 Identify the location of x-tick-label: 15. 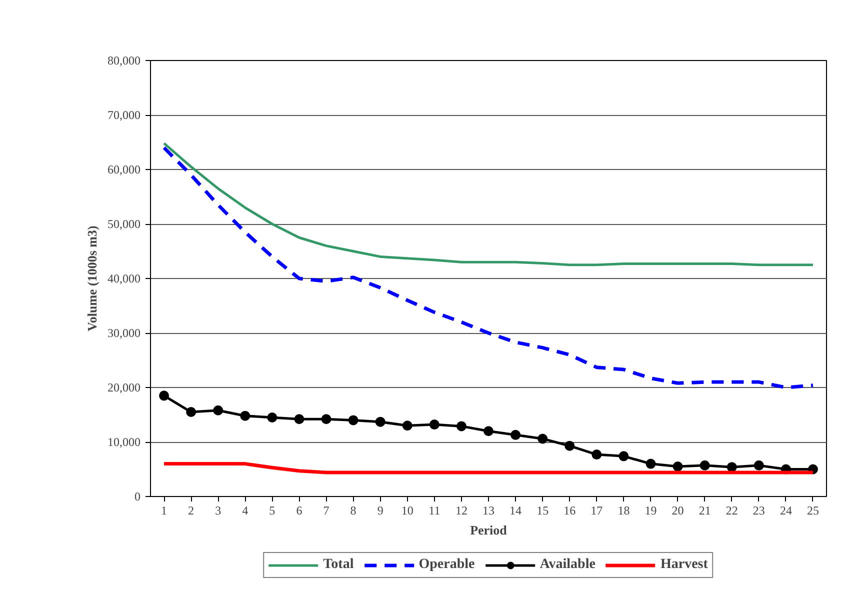
(542, 511).